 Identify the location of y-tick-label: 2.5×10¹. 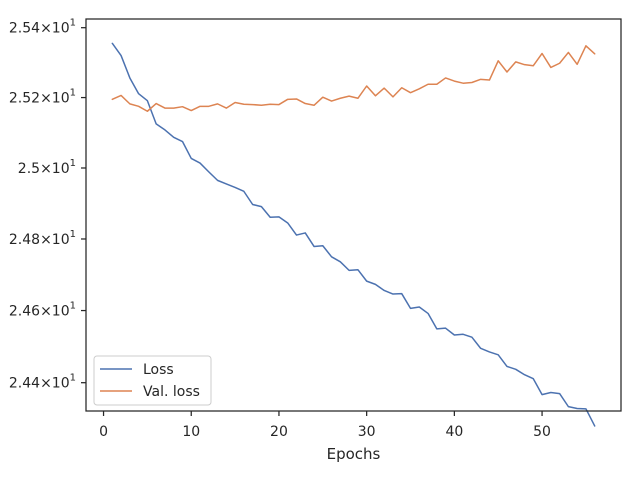
(47, 167).